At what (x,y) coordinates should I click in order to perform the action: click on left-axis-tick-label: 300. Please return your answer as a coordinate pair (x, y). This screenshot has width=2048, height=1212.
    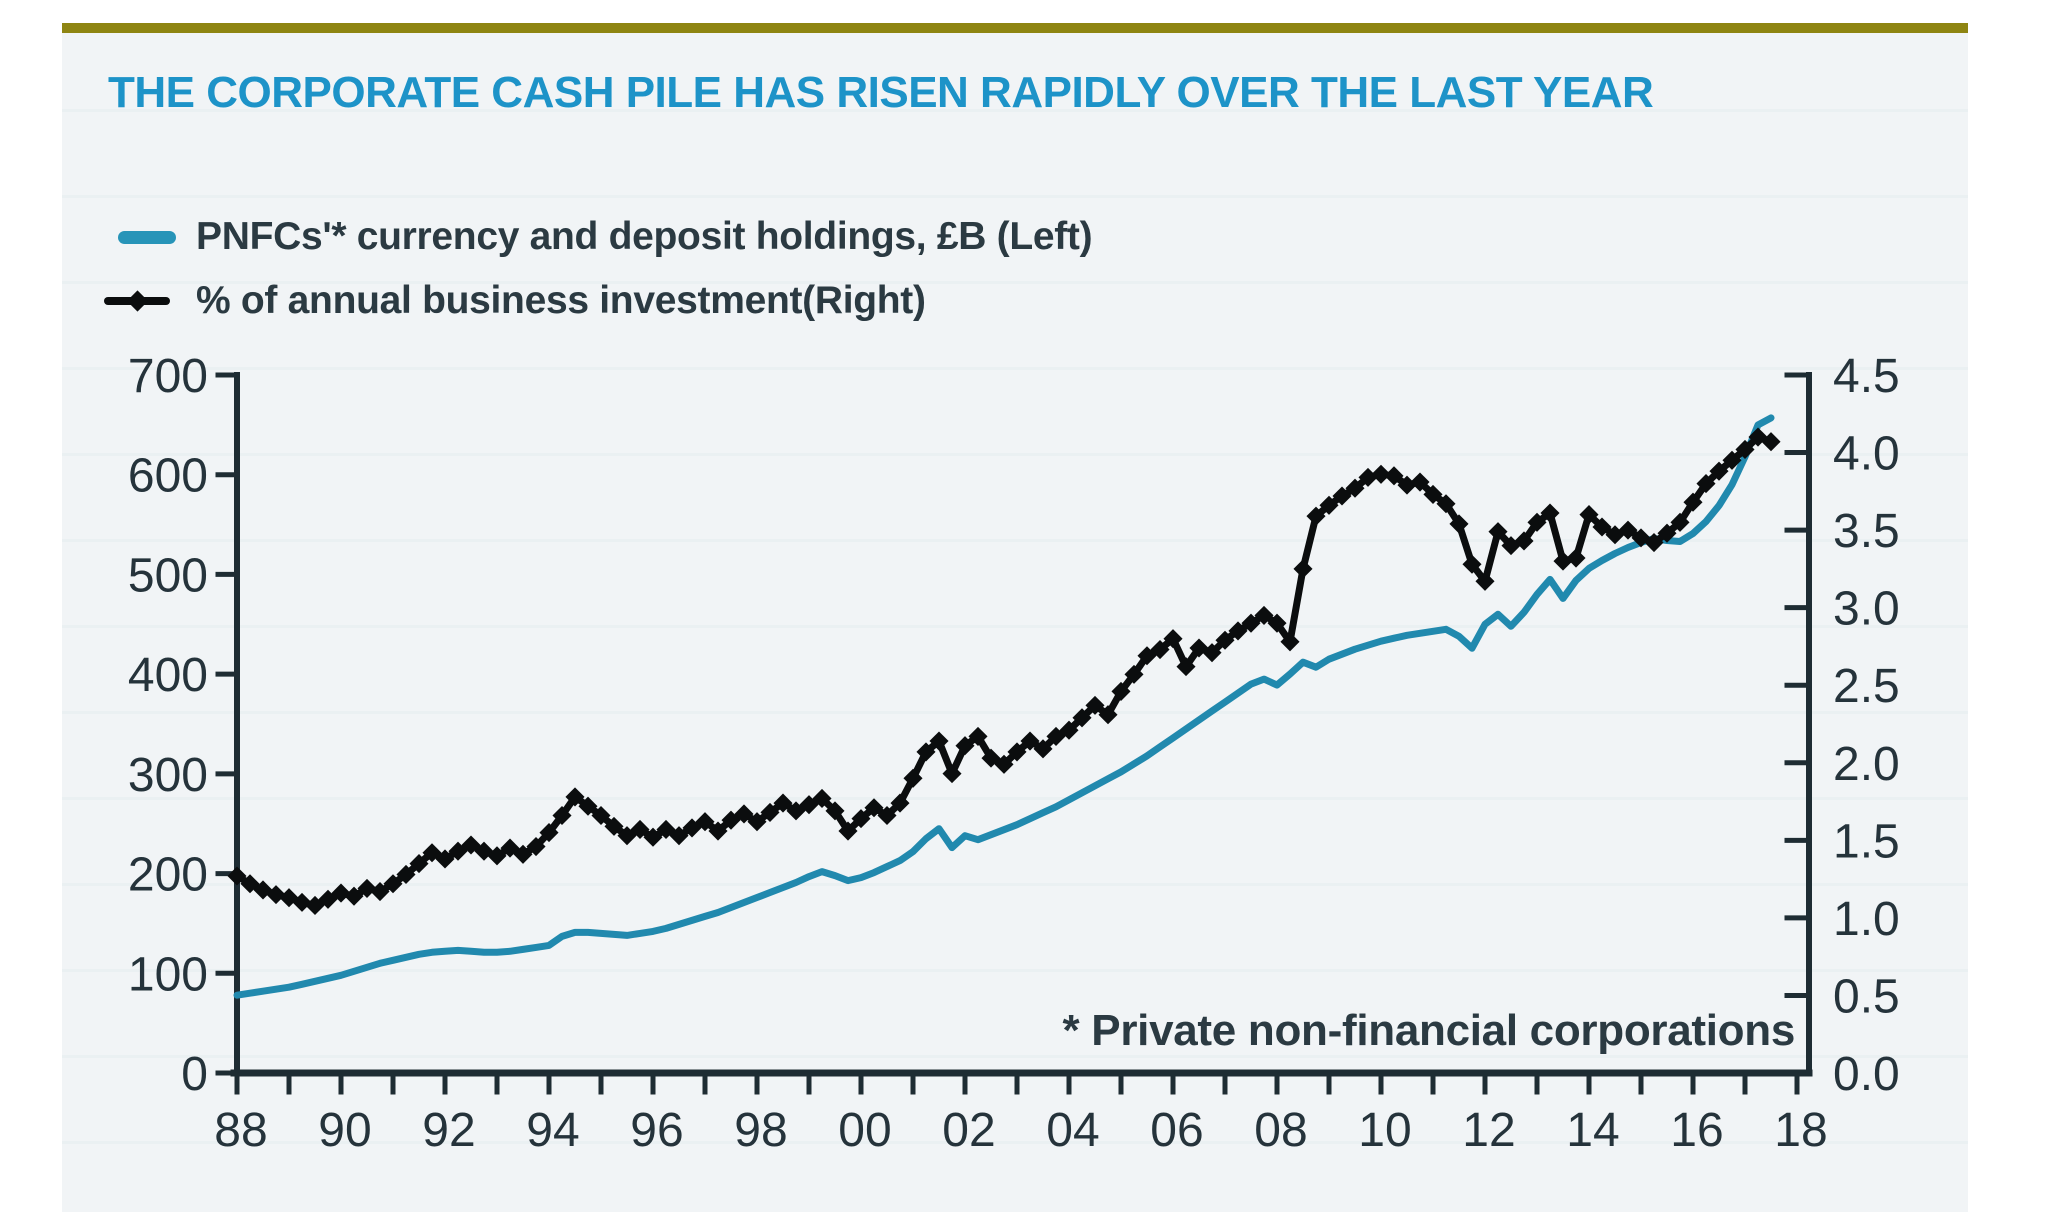
    Looking at the image, I should click on (168, 775).